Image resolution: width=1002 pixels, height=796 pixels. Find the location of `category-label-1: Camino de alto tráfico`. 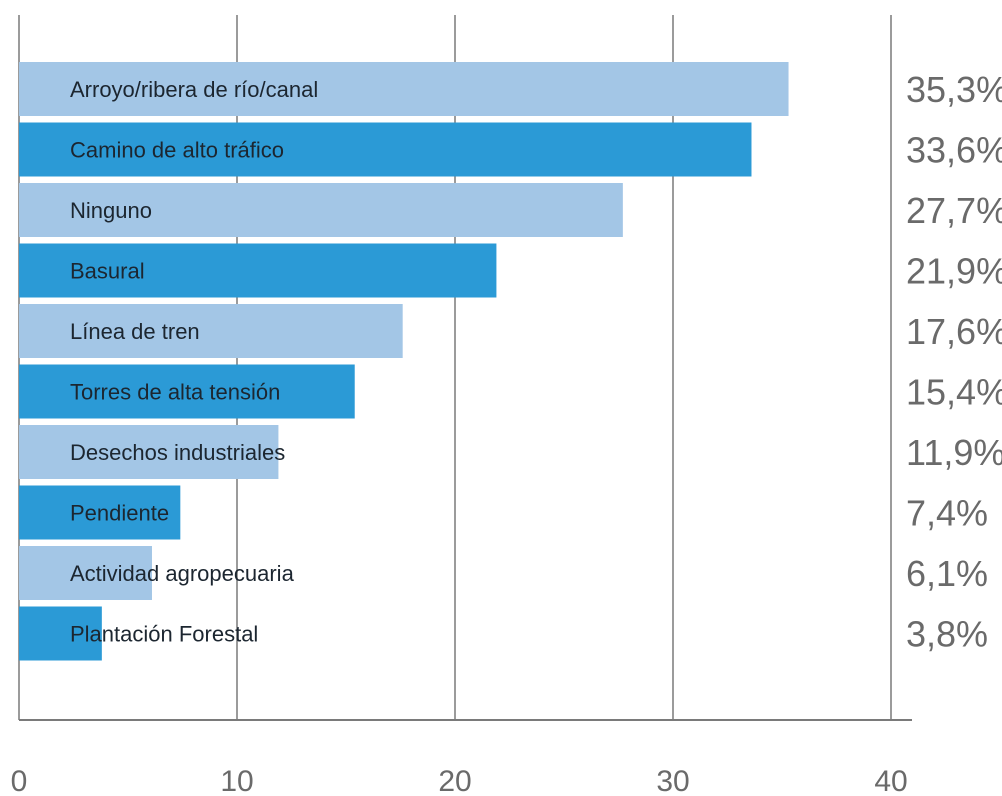

category-label-1: Camino de alto tráfico is located at coordinates (177, 150).